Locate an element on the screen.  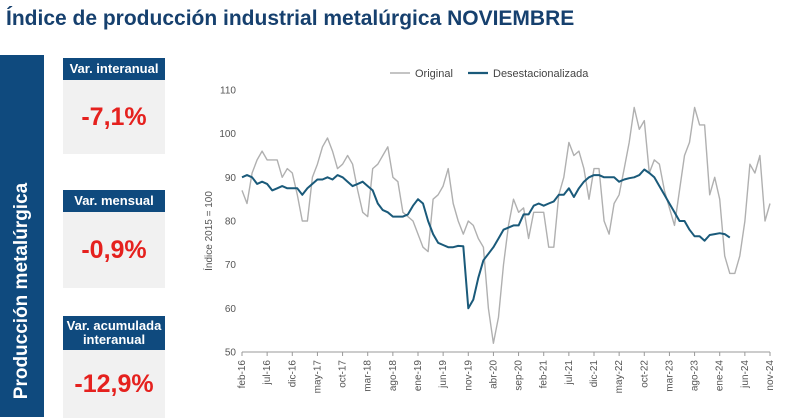
kpi-interanual-card: Var. interanual -7,1% is located at coordinates (114, 106).